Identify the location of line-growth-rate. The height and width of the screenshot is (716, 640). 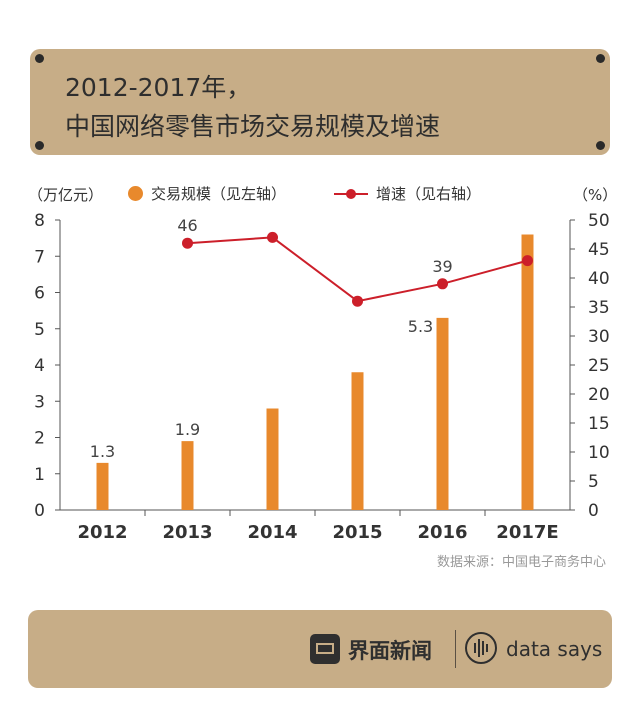
(357, 269).